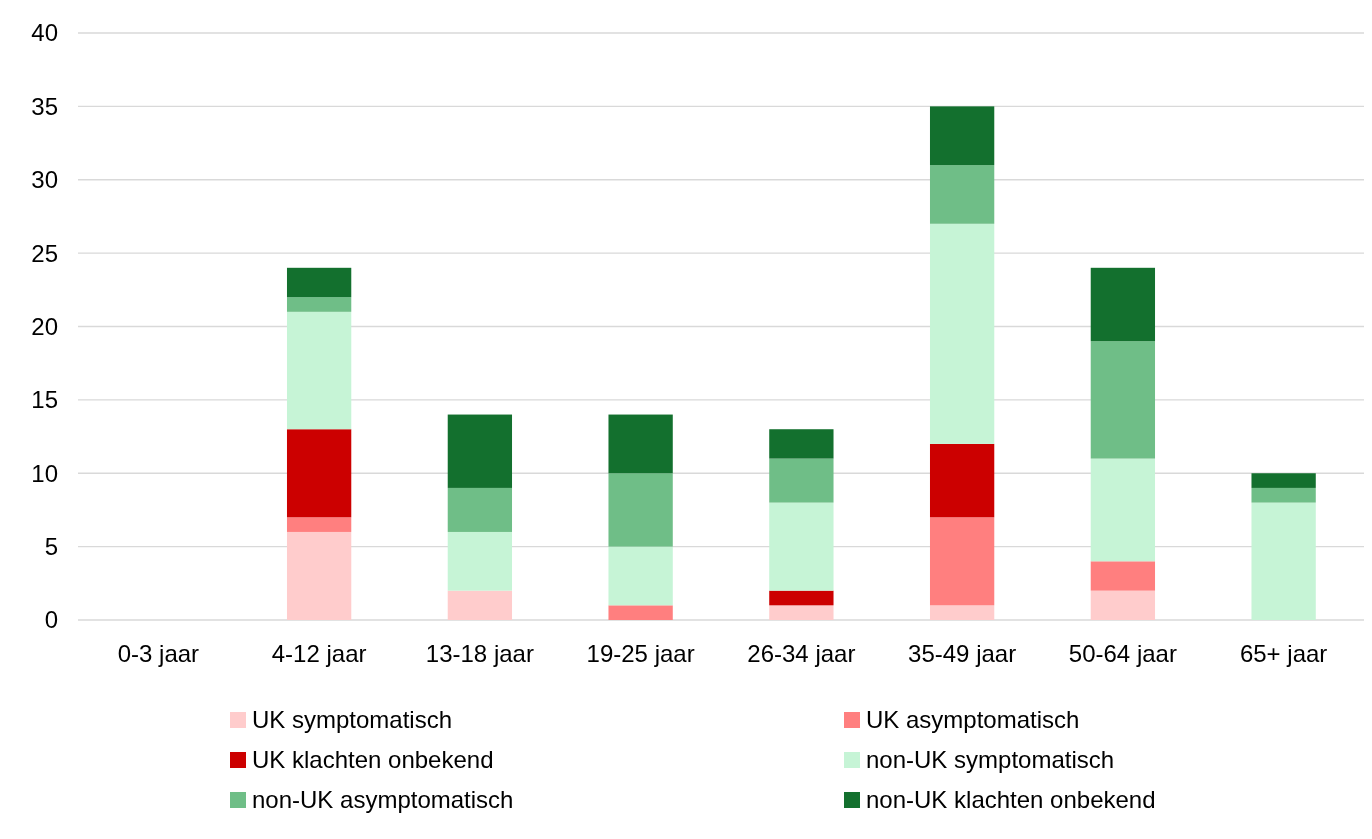 The height and width of the screenshot is (839, 1372). Describe the element at coordinates (640, 653) in the screenshot. I see `x-tick-label: 19-25 jaar` at that location.